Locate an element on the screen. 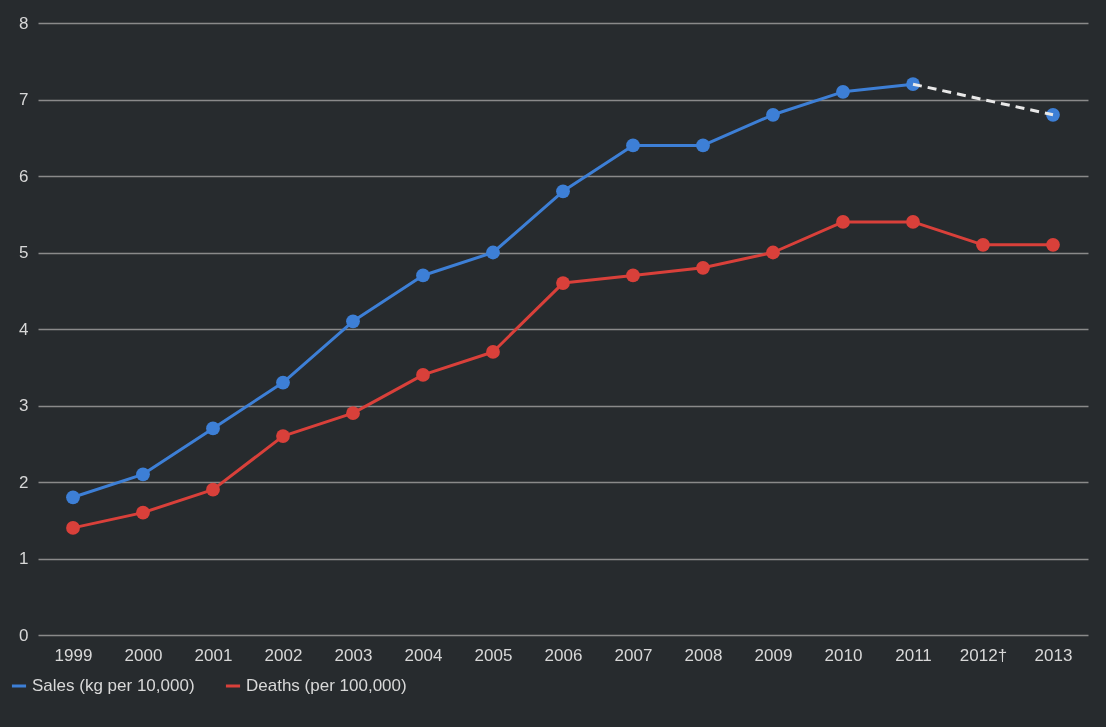  x-tick-label: 2005 is located at coordinates (493, 655).